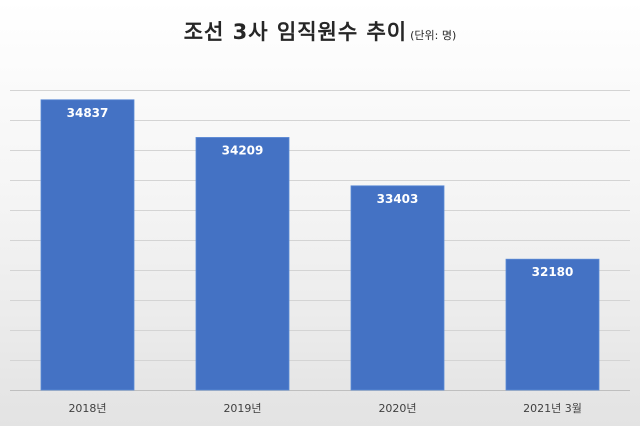 Image resolution: width=640 pixels, height=426 pixels. Describe the element at coordinates (552, 408) in the screenshot. I see `x-tick-label: 2021년 3월` at that location.